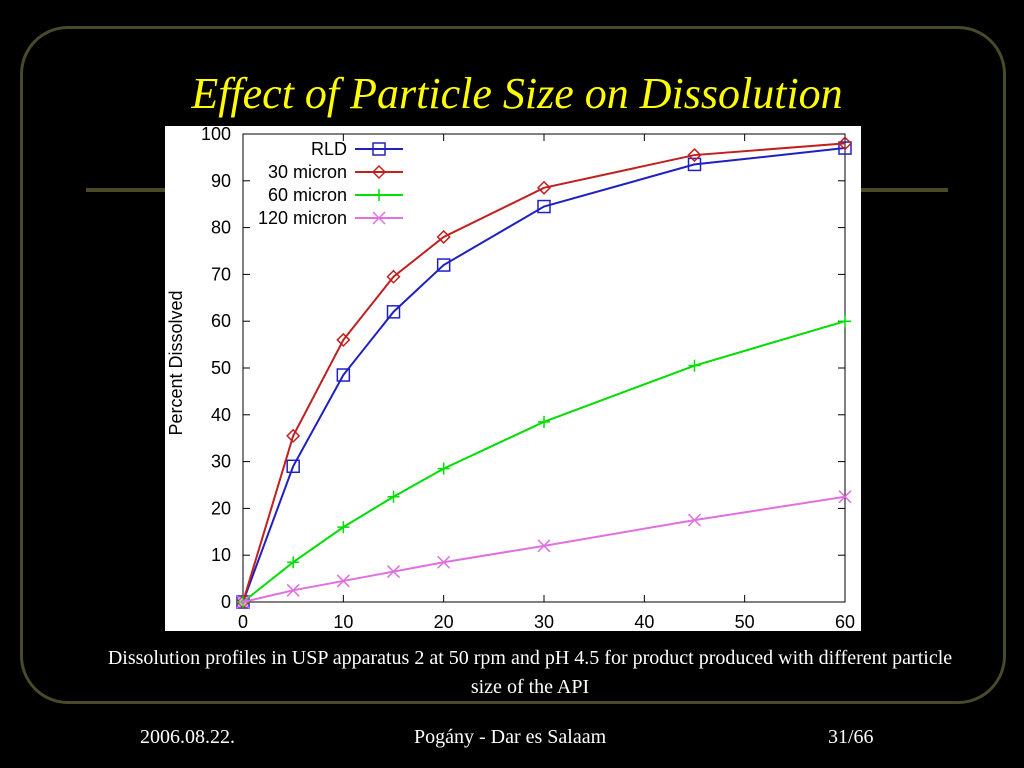 The width and height of the screenshot is (1024, 768). What do you see at coordinates (302, 218) in the screenshot?
I see `legend-label-3: 120 micron` at bounding box center [302, 218].